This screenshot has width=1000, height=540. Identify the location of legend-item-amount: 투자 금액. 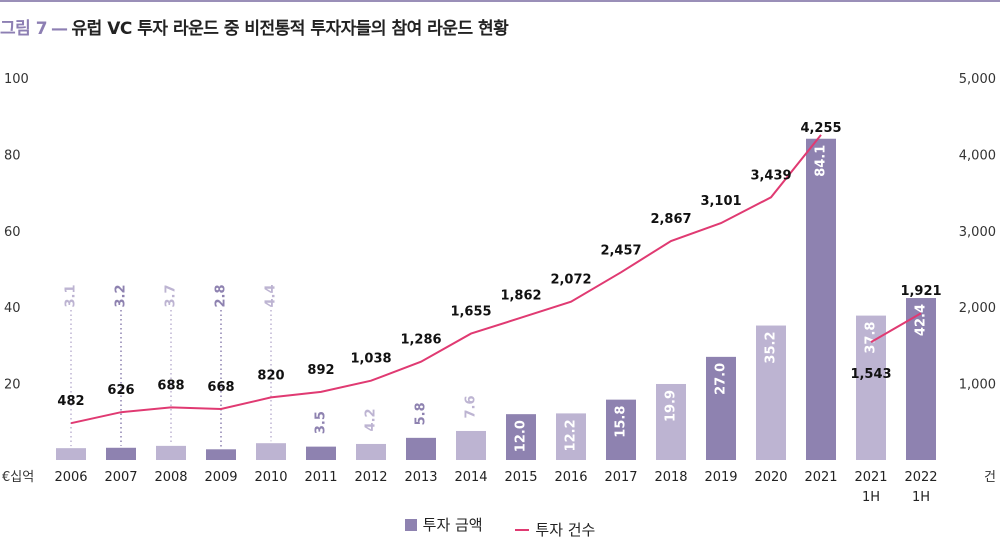
(443, 524).